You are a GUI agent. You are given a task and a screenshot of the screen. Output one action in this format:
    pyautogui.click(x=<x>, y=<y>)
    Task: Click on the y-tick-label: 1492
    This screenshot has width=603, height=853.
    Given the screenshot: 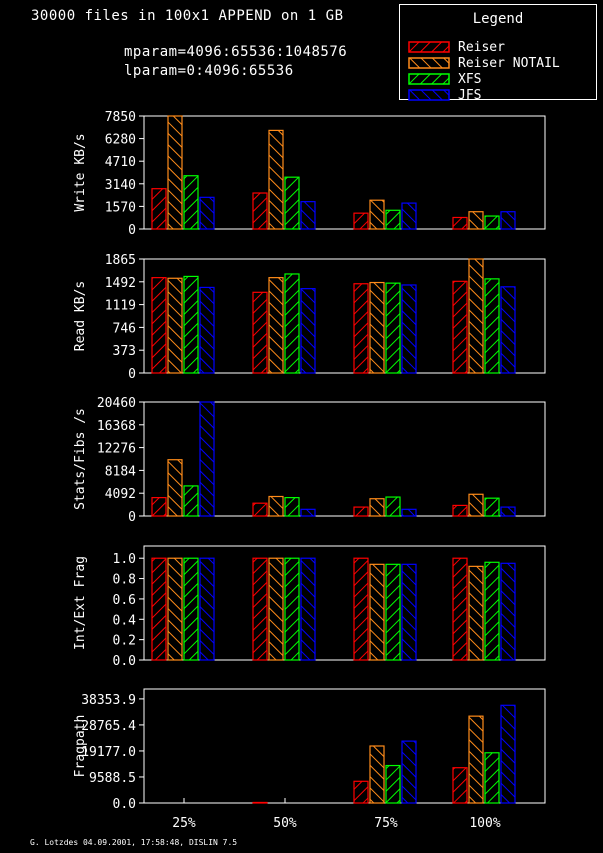 What is the action you would take?
    pyautogui.click(x=120, y=283)
    